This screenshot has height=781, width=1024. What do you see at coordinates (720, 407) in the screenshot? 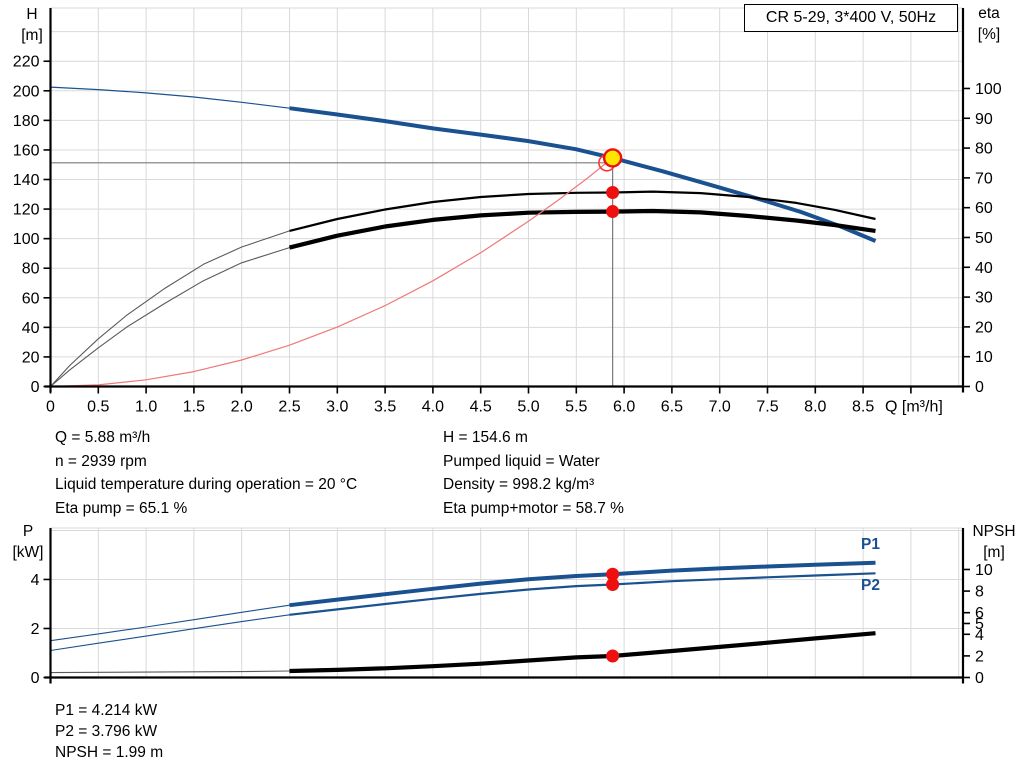
I see `x-tick-label: 7.0` at bounding box center [720, 407].